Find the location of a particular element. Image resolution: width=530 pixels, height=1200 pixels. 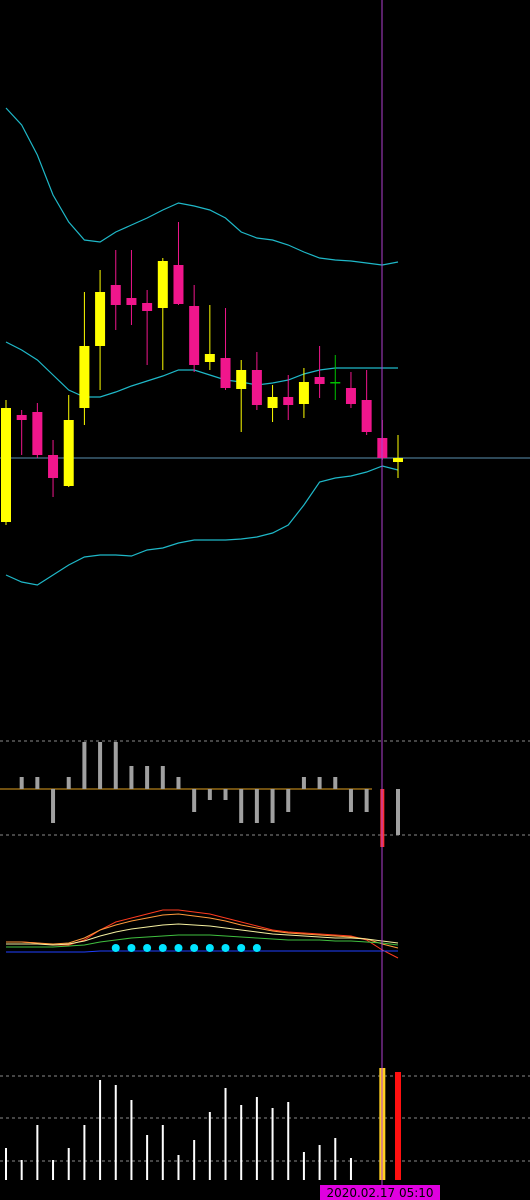

cursor-label: 2020.02.17 05:10 is located at coordinates (379, 1193).